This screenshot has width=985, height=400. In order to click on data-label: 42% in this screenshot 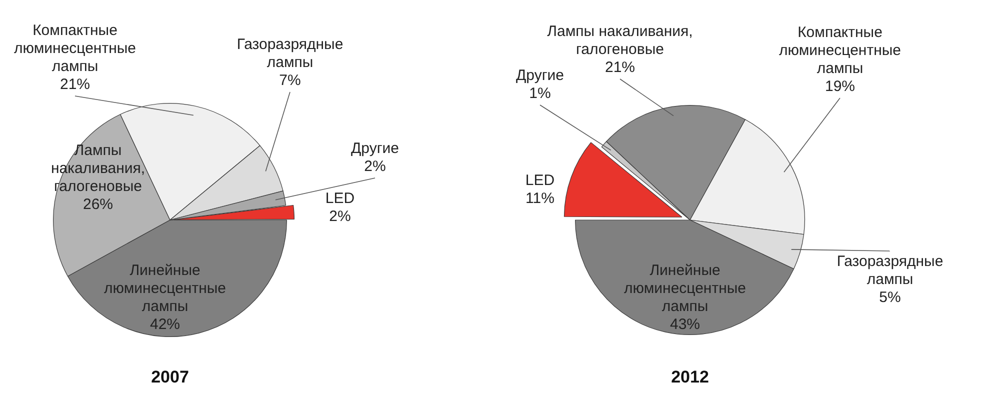, I will do `click(165, 325)`.